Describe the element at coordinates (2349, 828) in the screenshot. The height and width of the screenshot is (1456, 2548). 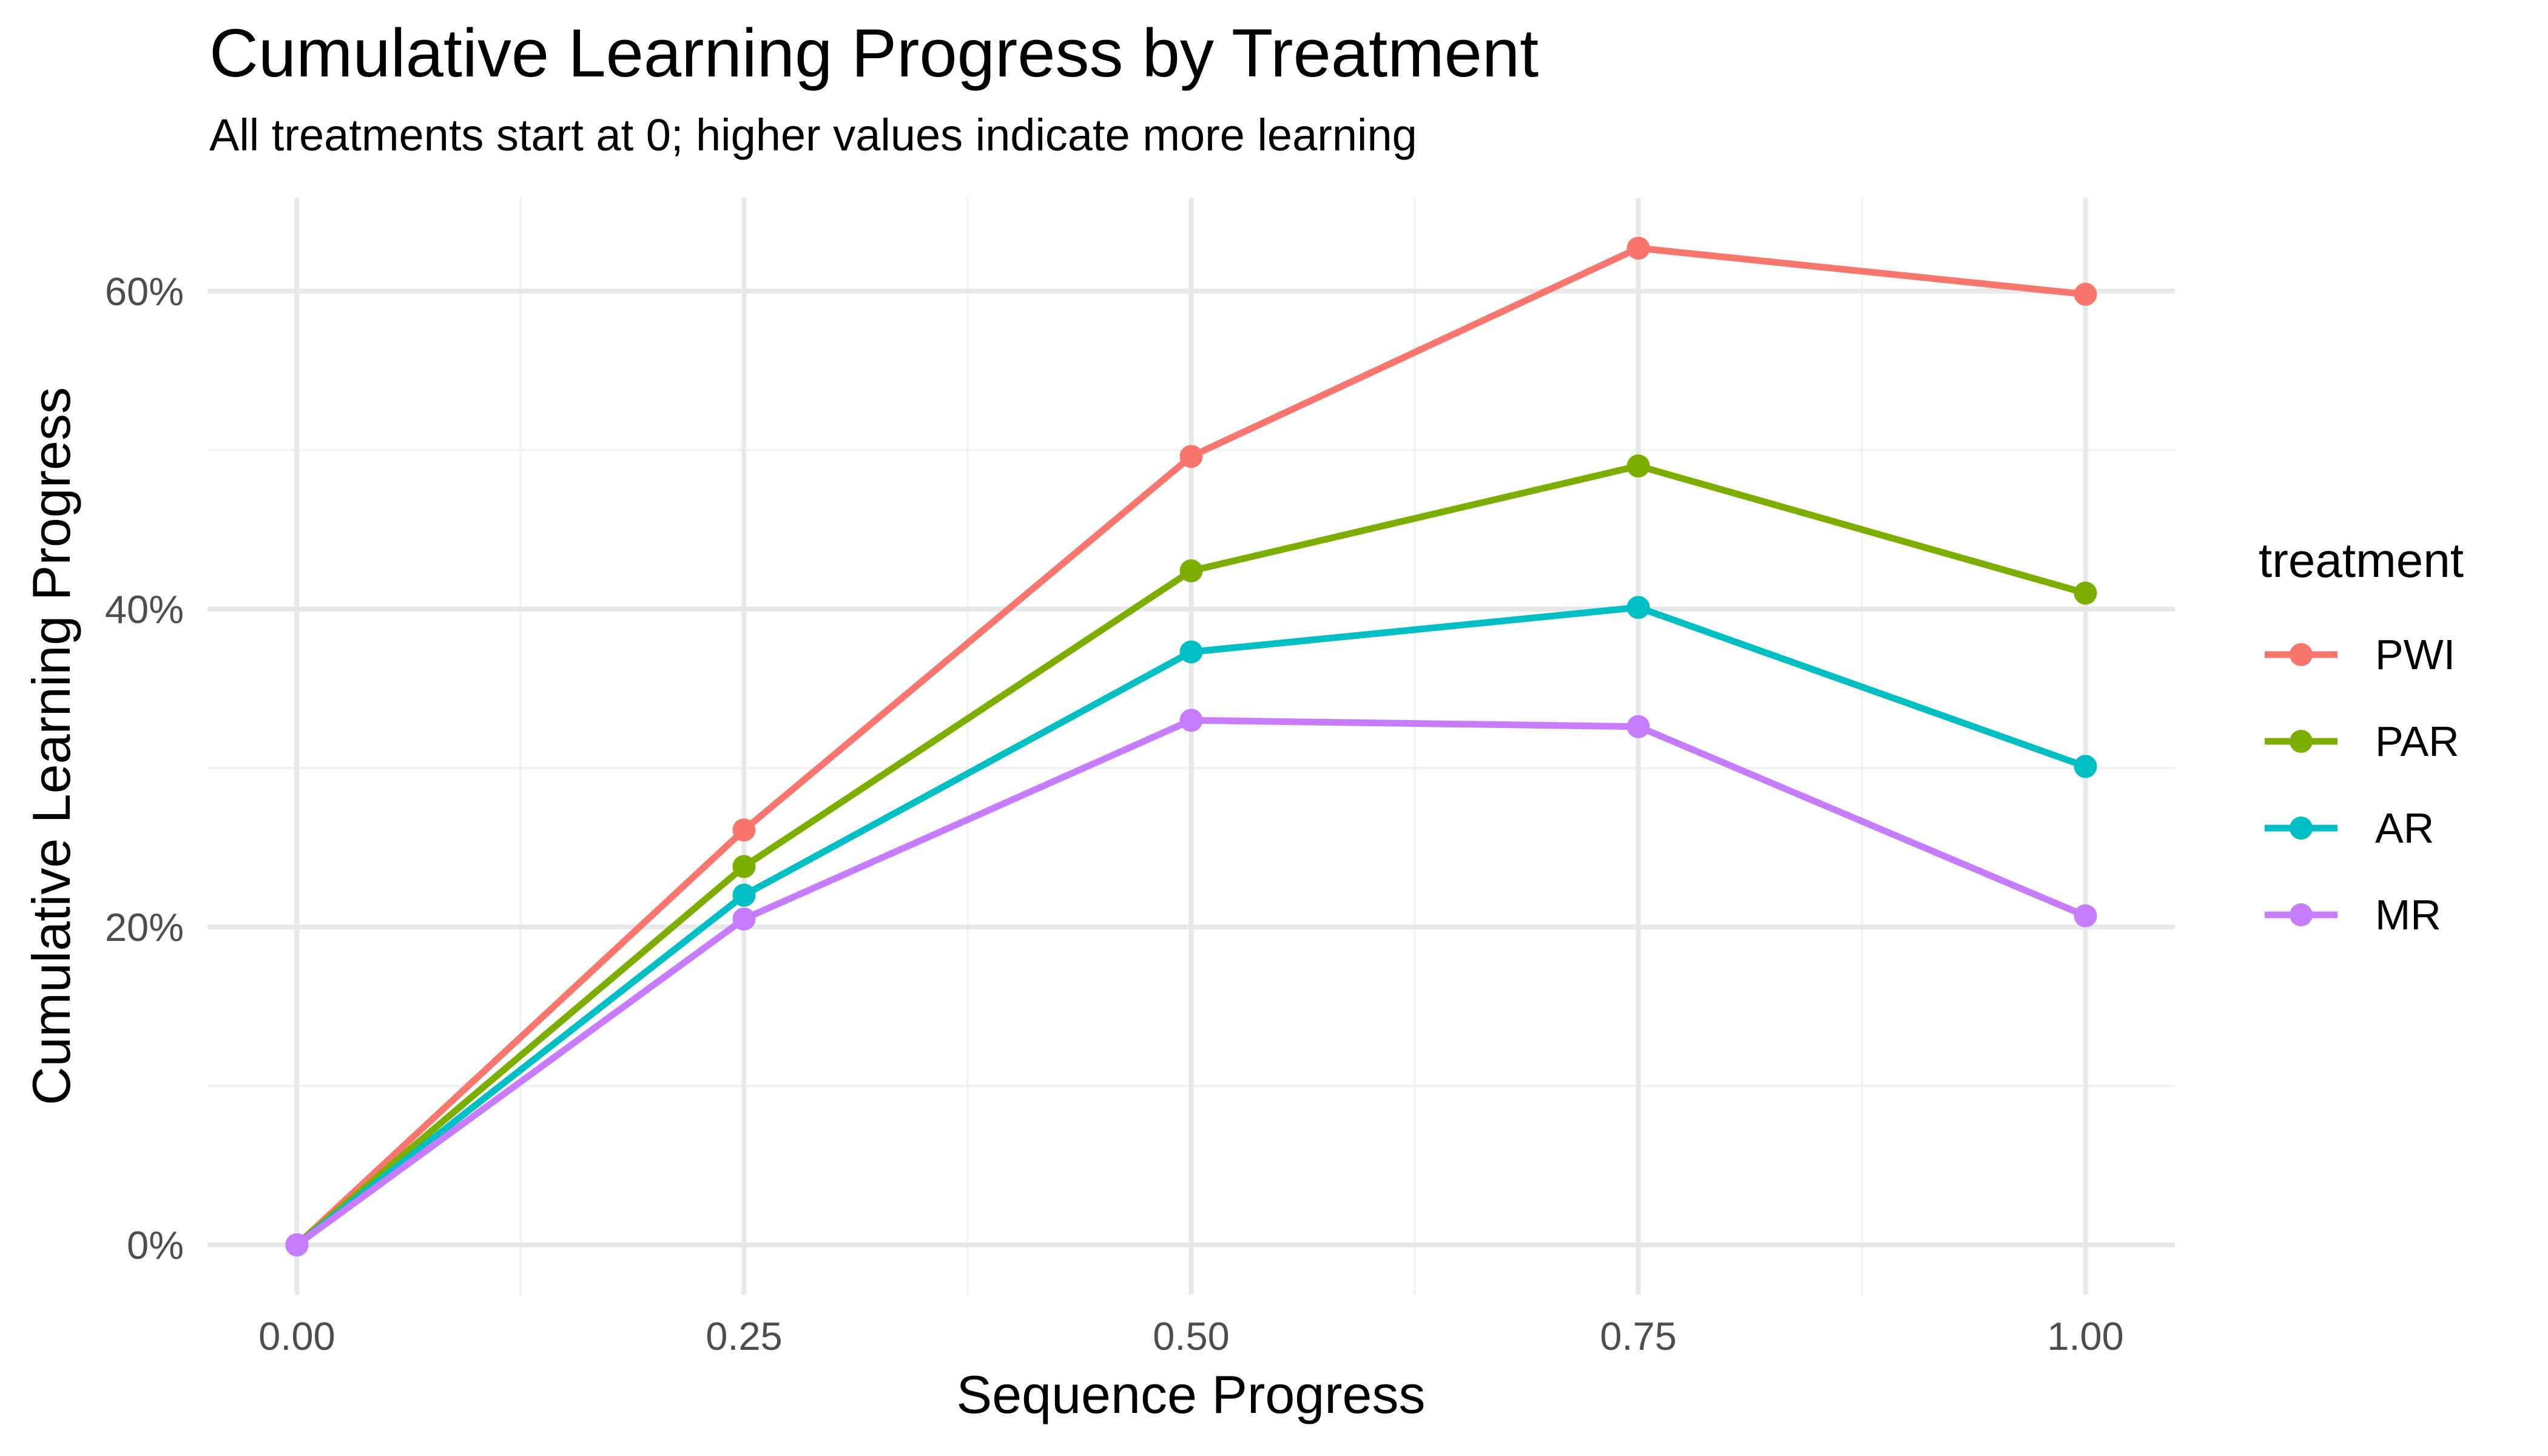
I see `legend-entry-ar: AR` at that location.